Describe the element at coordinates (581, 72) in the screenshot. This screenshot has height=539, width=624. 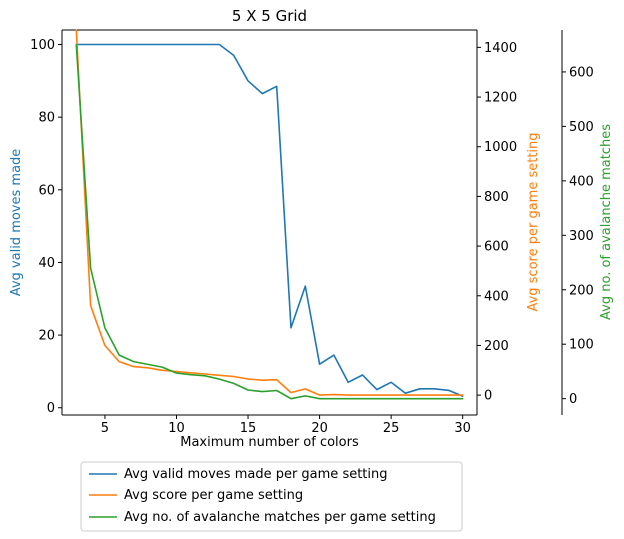
I see `y-right-avalanche-tick-label: 600` at that location.